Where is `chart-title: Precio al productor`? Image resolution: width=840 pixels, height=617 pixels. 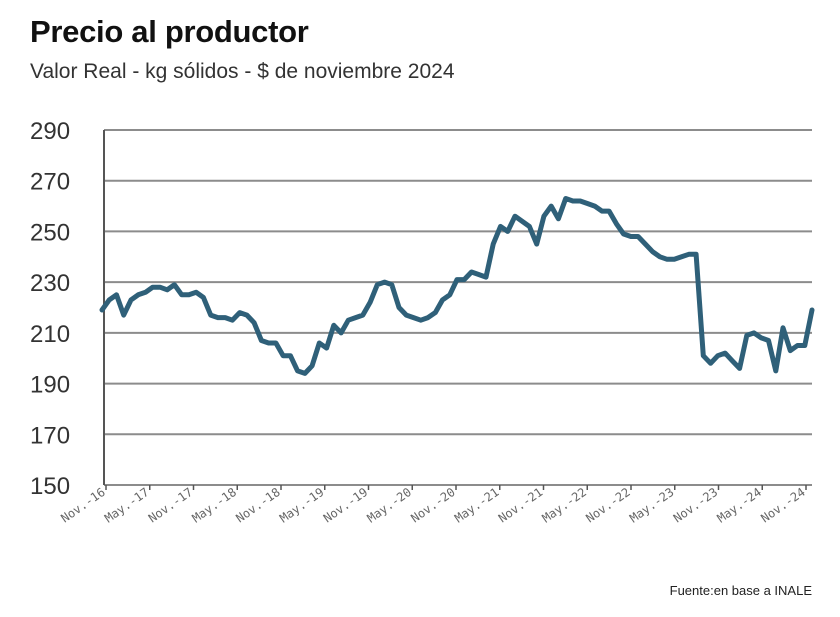 chart-title: Precio al productor is located at coordinates (169, 31).